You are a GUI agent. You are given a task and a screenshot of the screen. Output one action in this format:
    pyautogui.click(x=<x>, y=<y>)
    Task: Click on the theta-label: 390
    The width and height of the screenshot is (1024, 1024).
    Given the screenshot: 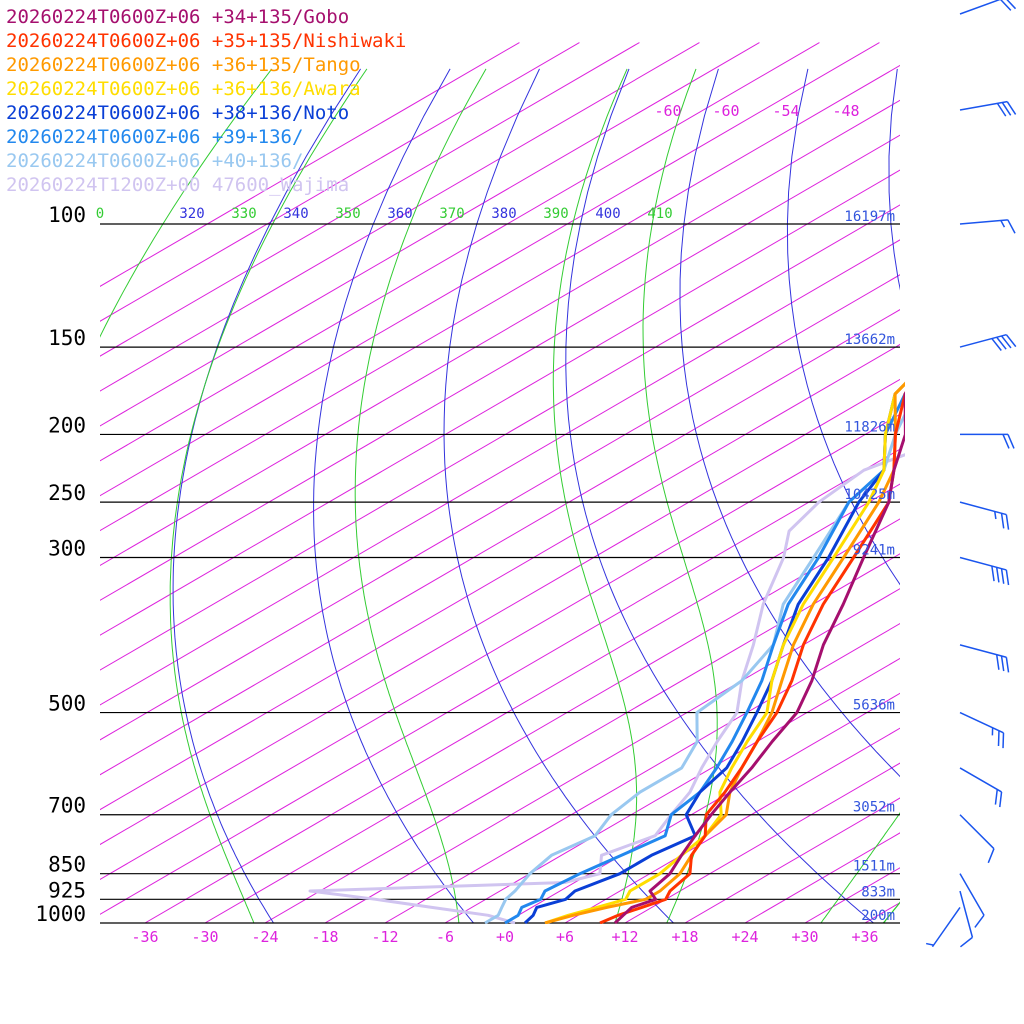 What is the action you would take?
    pyautogui.click(x=555, y=214)
    